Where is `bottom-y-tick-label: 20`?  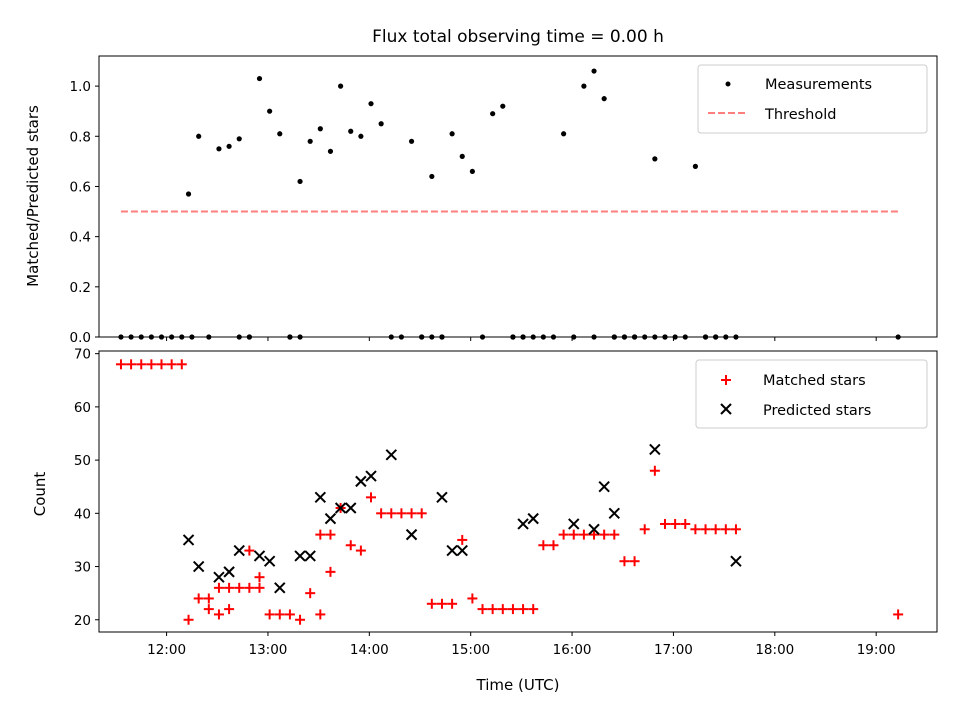 bottom-y-tick-label: 20 is located at coordinates (82, 621).